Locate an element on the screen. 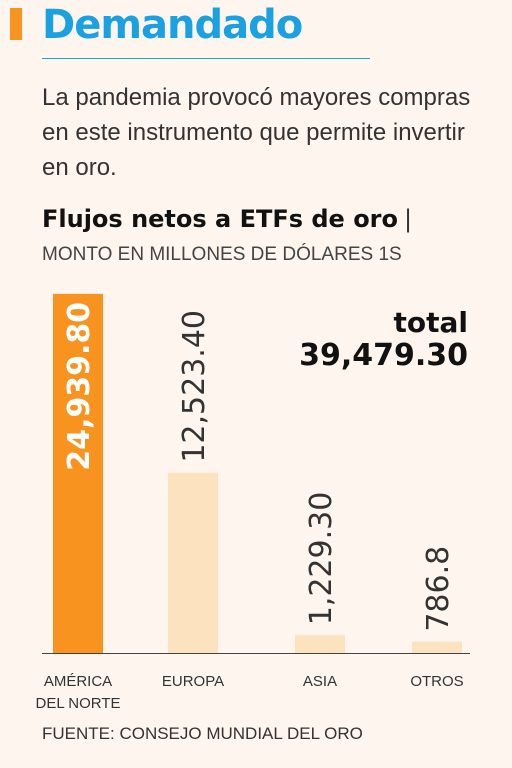  total-label: total is located at coordinates (431, 322).